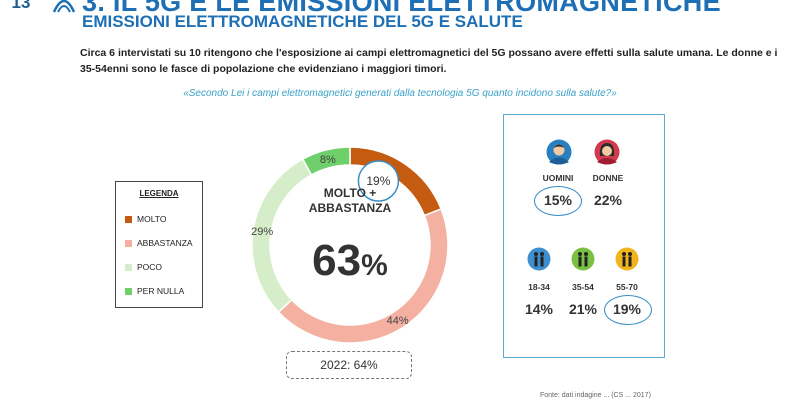  What do you see at coordinates (608, 178) in the screenshot?
I see `gender-label-donne: DONNE` at bounding box center [608, 178].